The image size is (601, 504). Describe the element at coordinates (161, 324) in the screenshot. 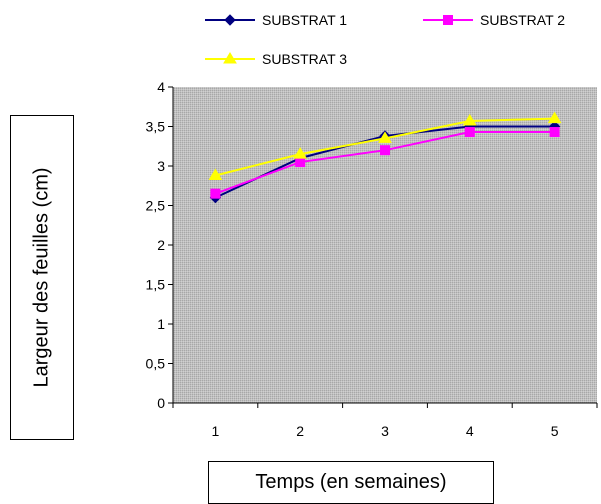

I see `y-tick-label: 1` at that location.